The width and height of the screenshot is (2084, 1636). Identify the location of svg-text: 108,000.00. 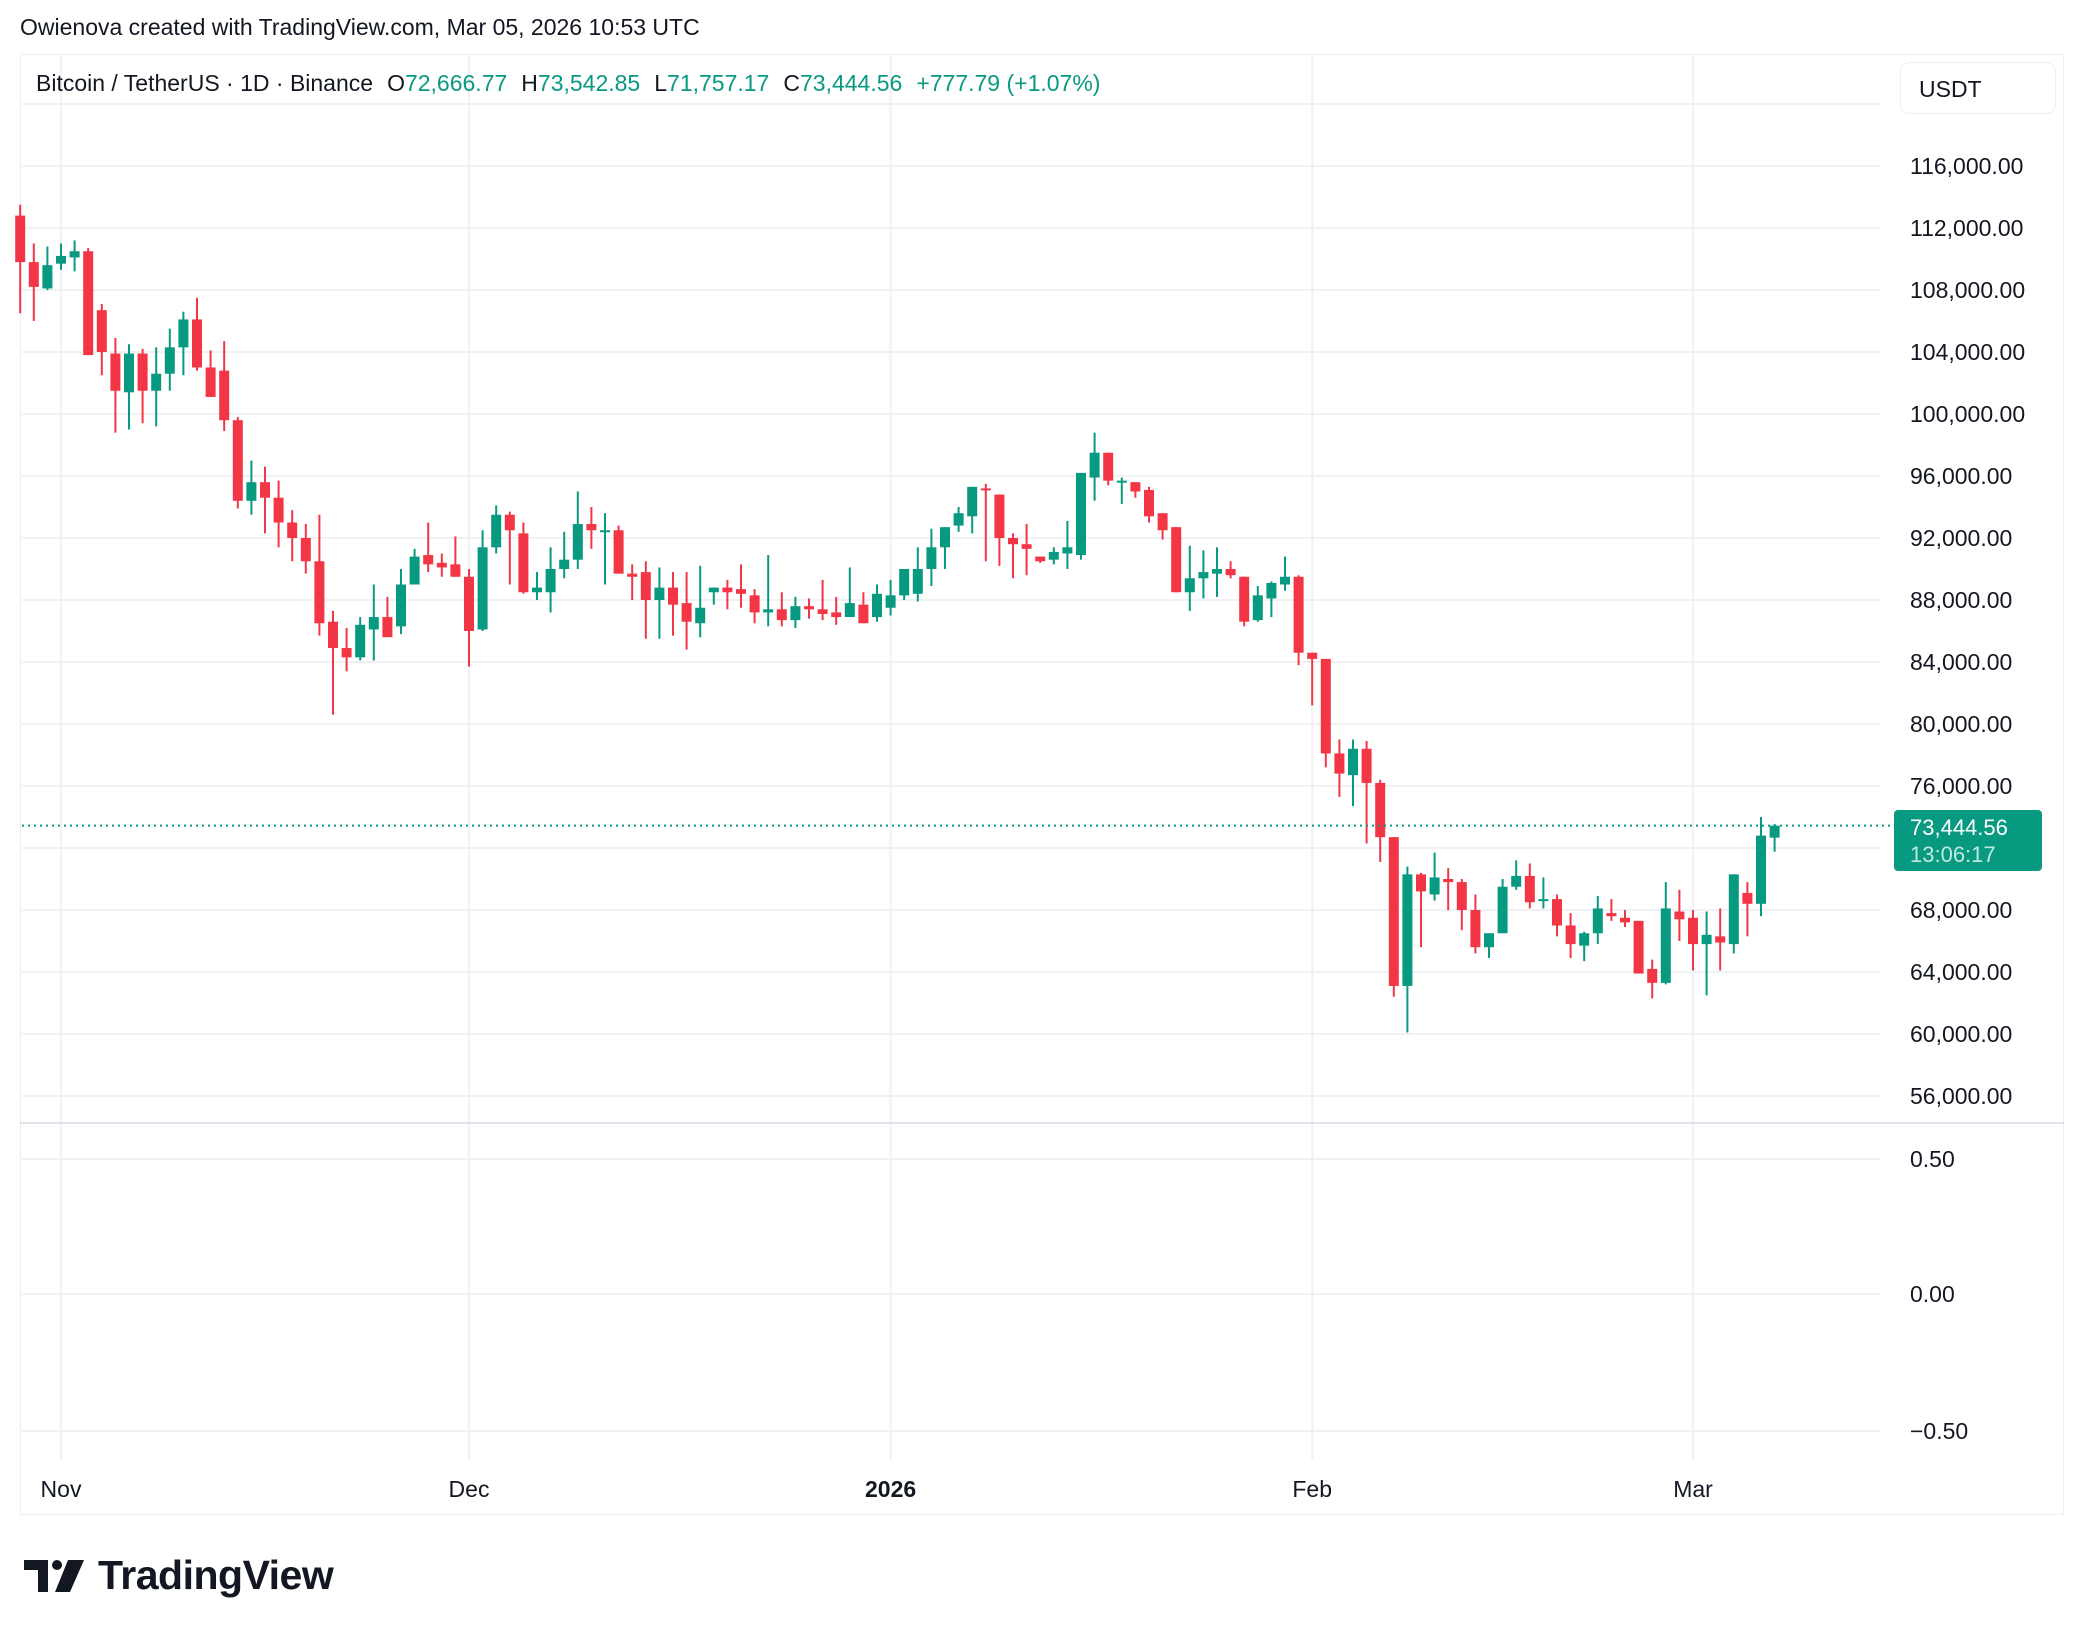
(1967, 290).